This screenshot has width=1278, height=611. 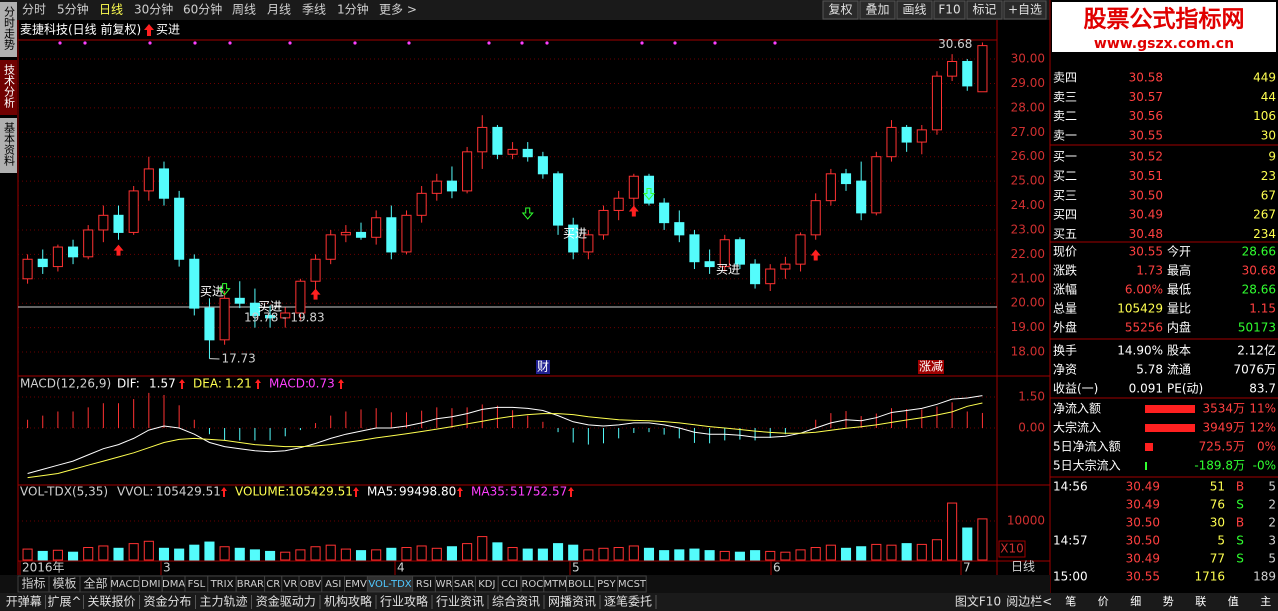 I want to click on quote-label: 股本, so click(x=1179, y=351).